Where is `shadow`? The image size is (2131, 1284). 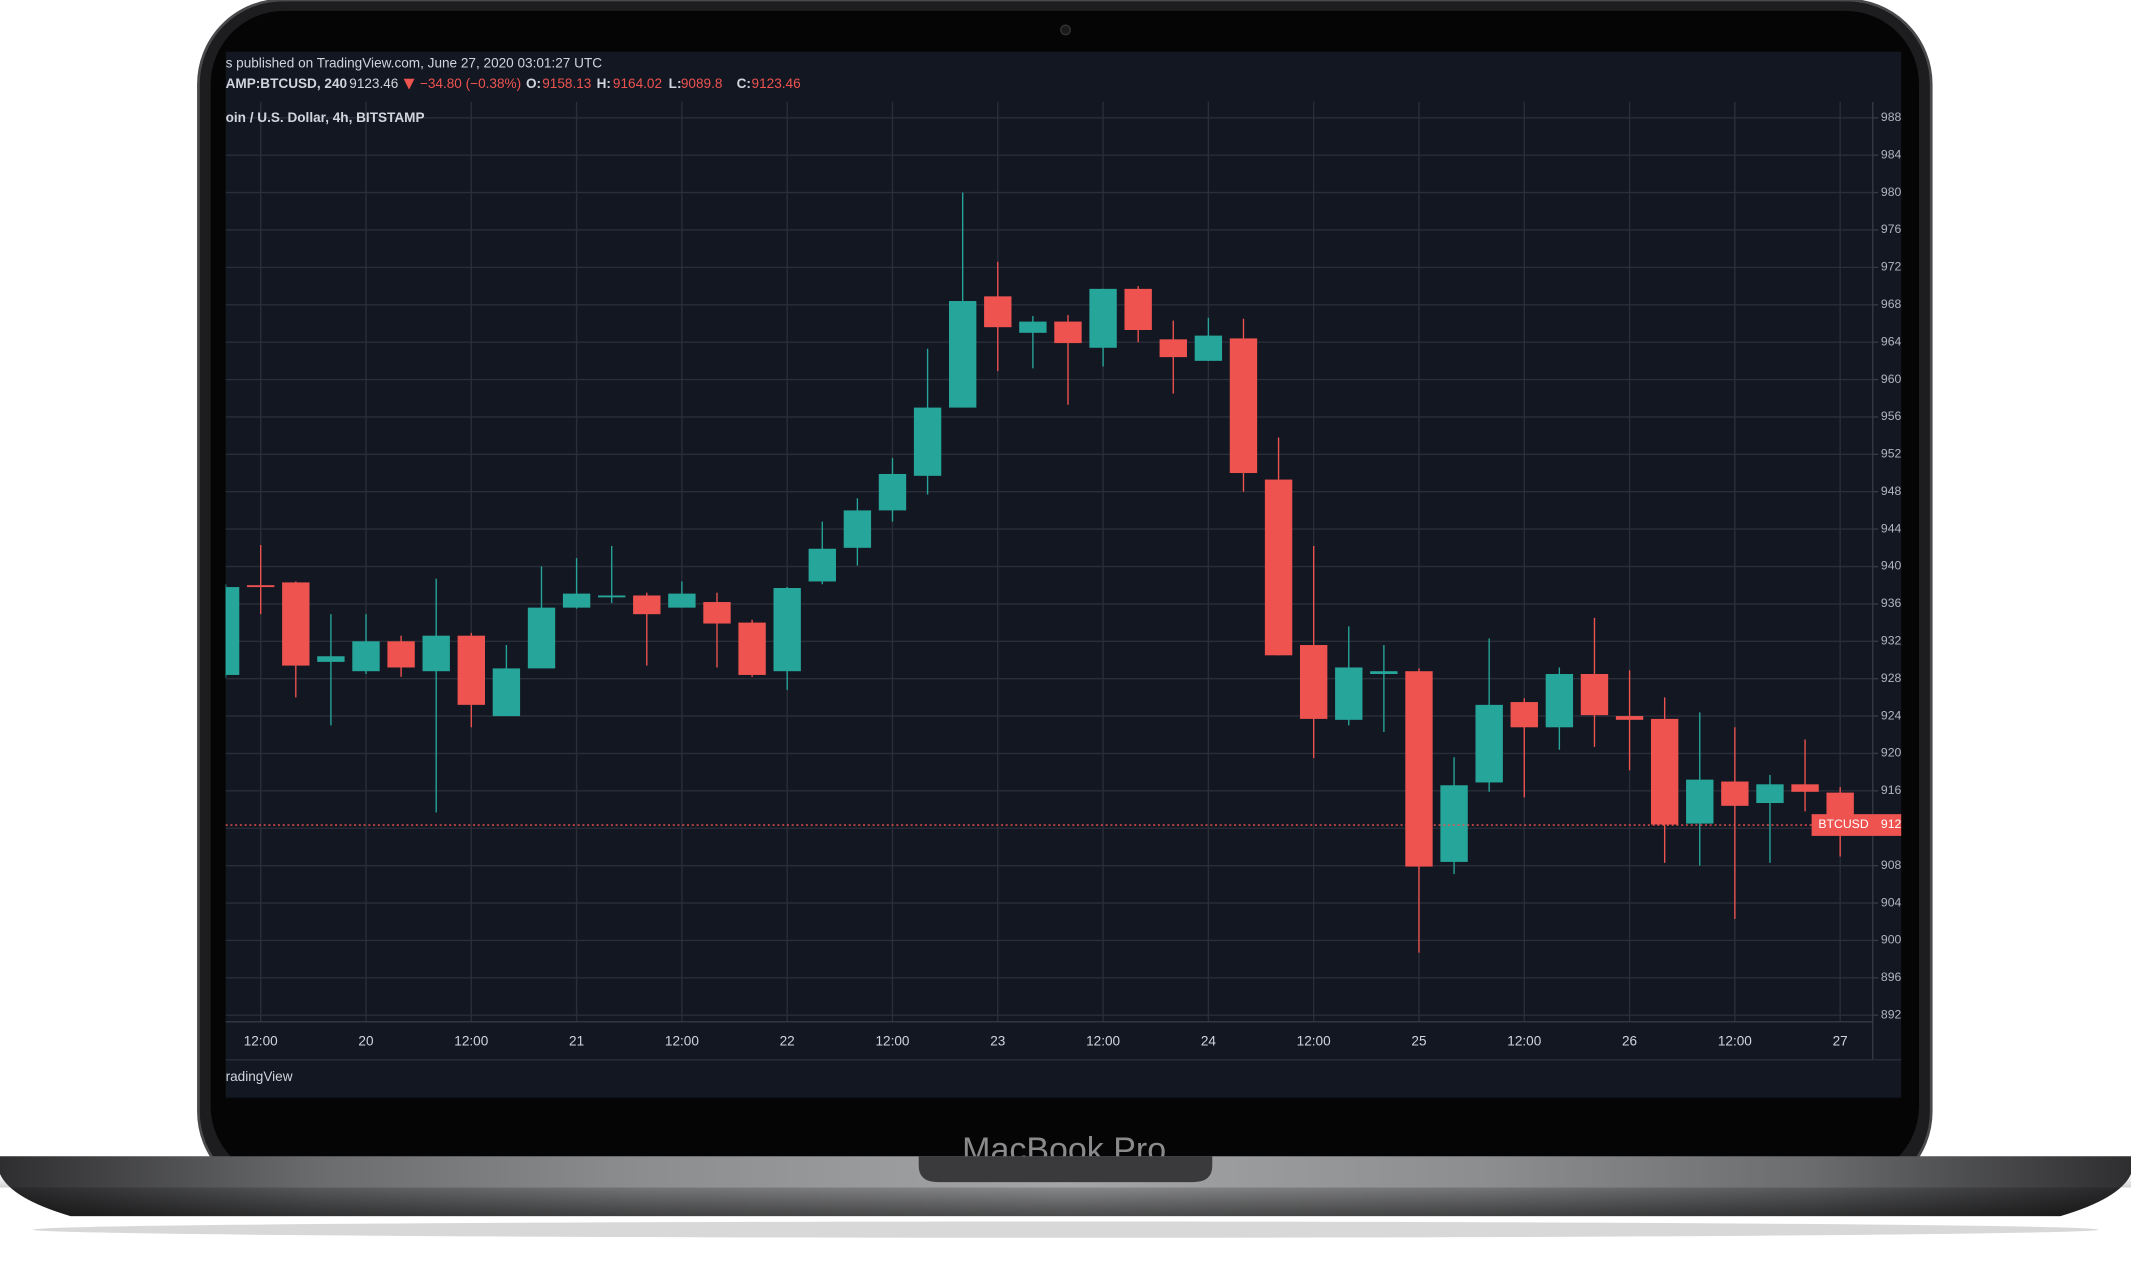 shadow is located at coordinates (1065, 1229).